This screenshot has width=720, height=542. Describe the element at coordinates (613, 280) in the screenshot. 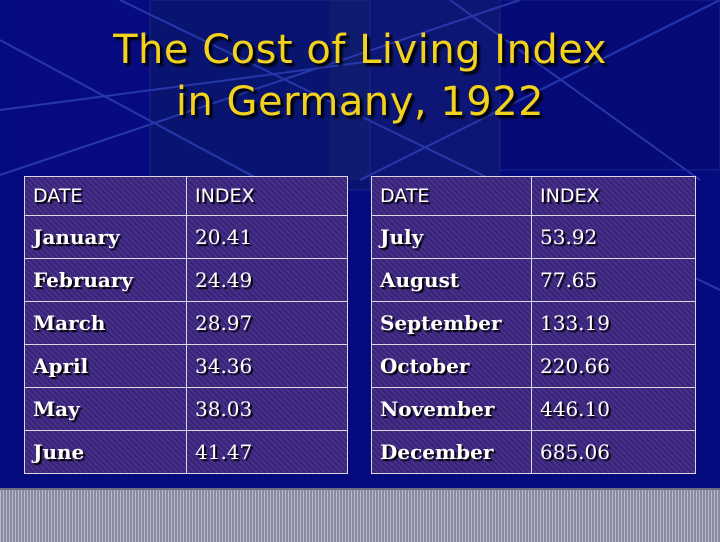

I see `index-value-cell: 77.65` at that location.